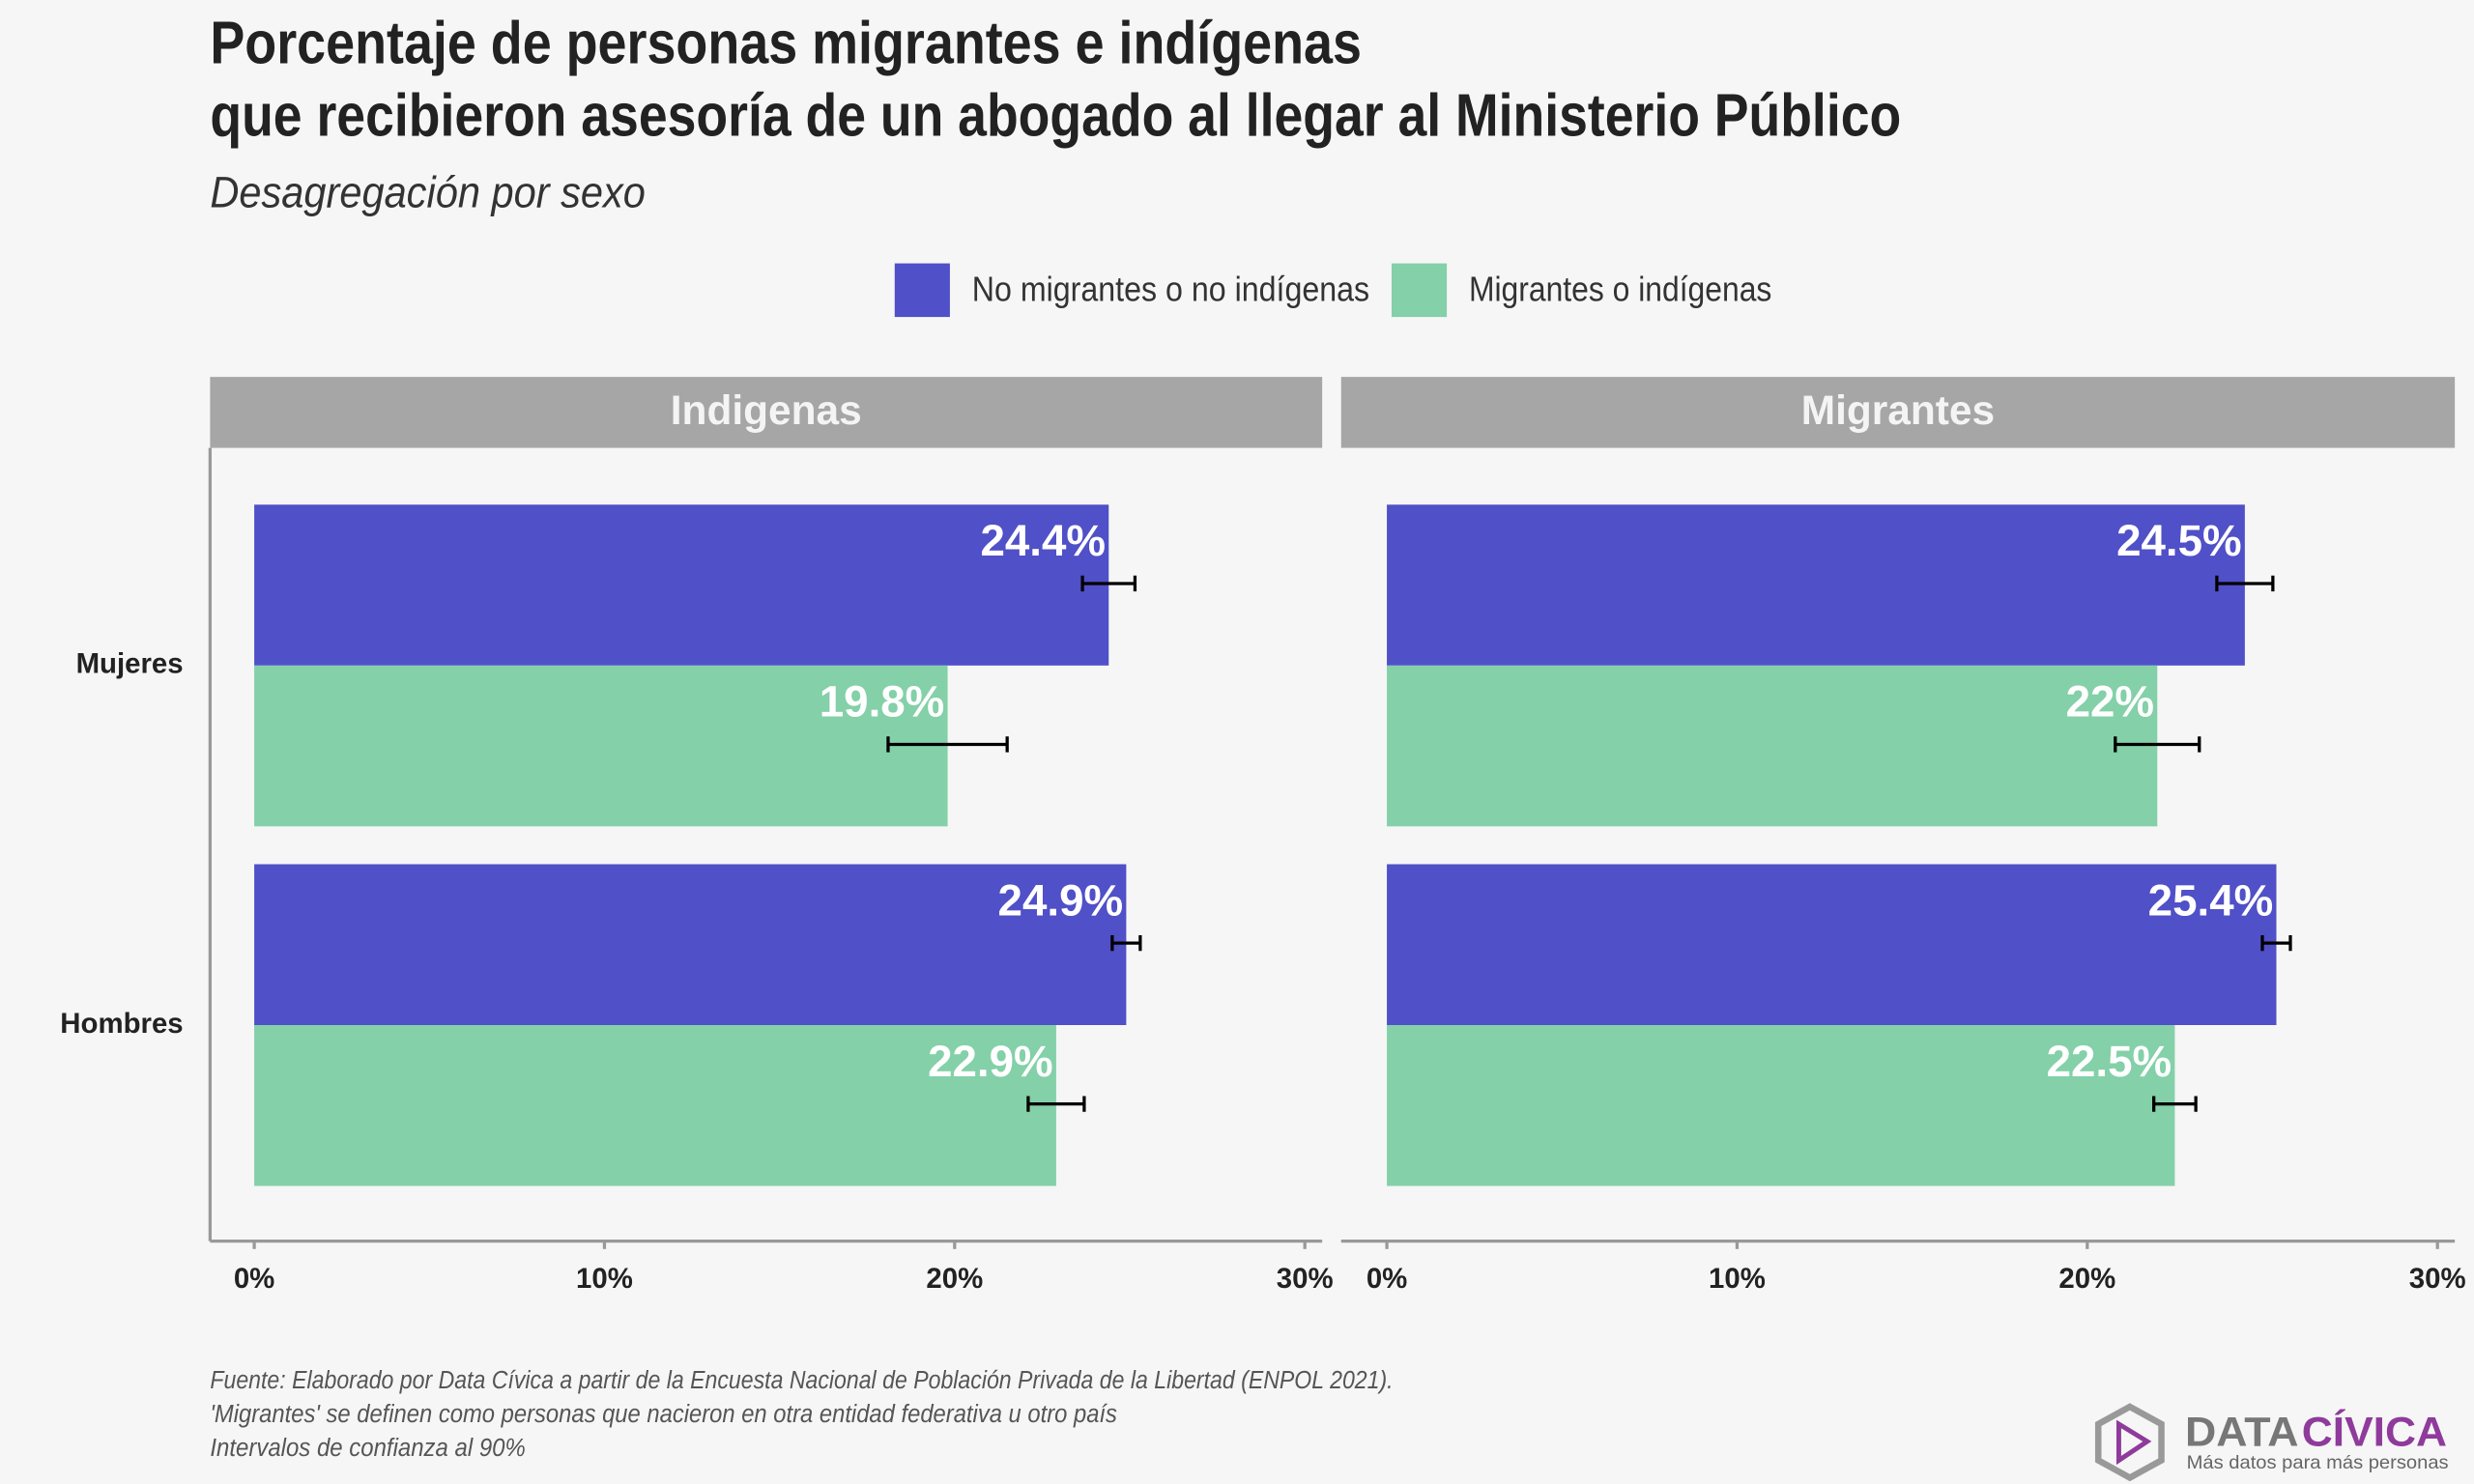 This screenshot has width=2474, height=1484. I want to click on logo-tagline: Más datos para más personas, so click(2318, 1463).